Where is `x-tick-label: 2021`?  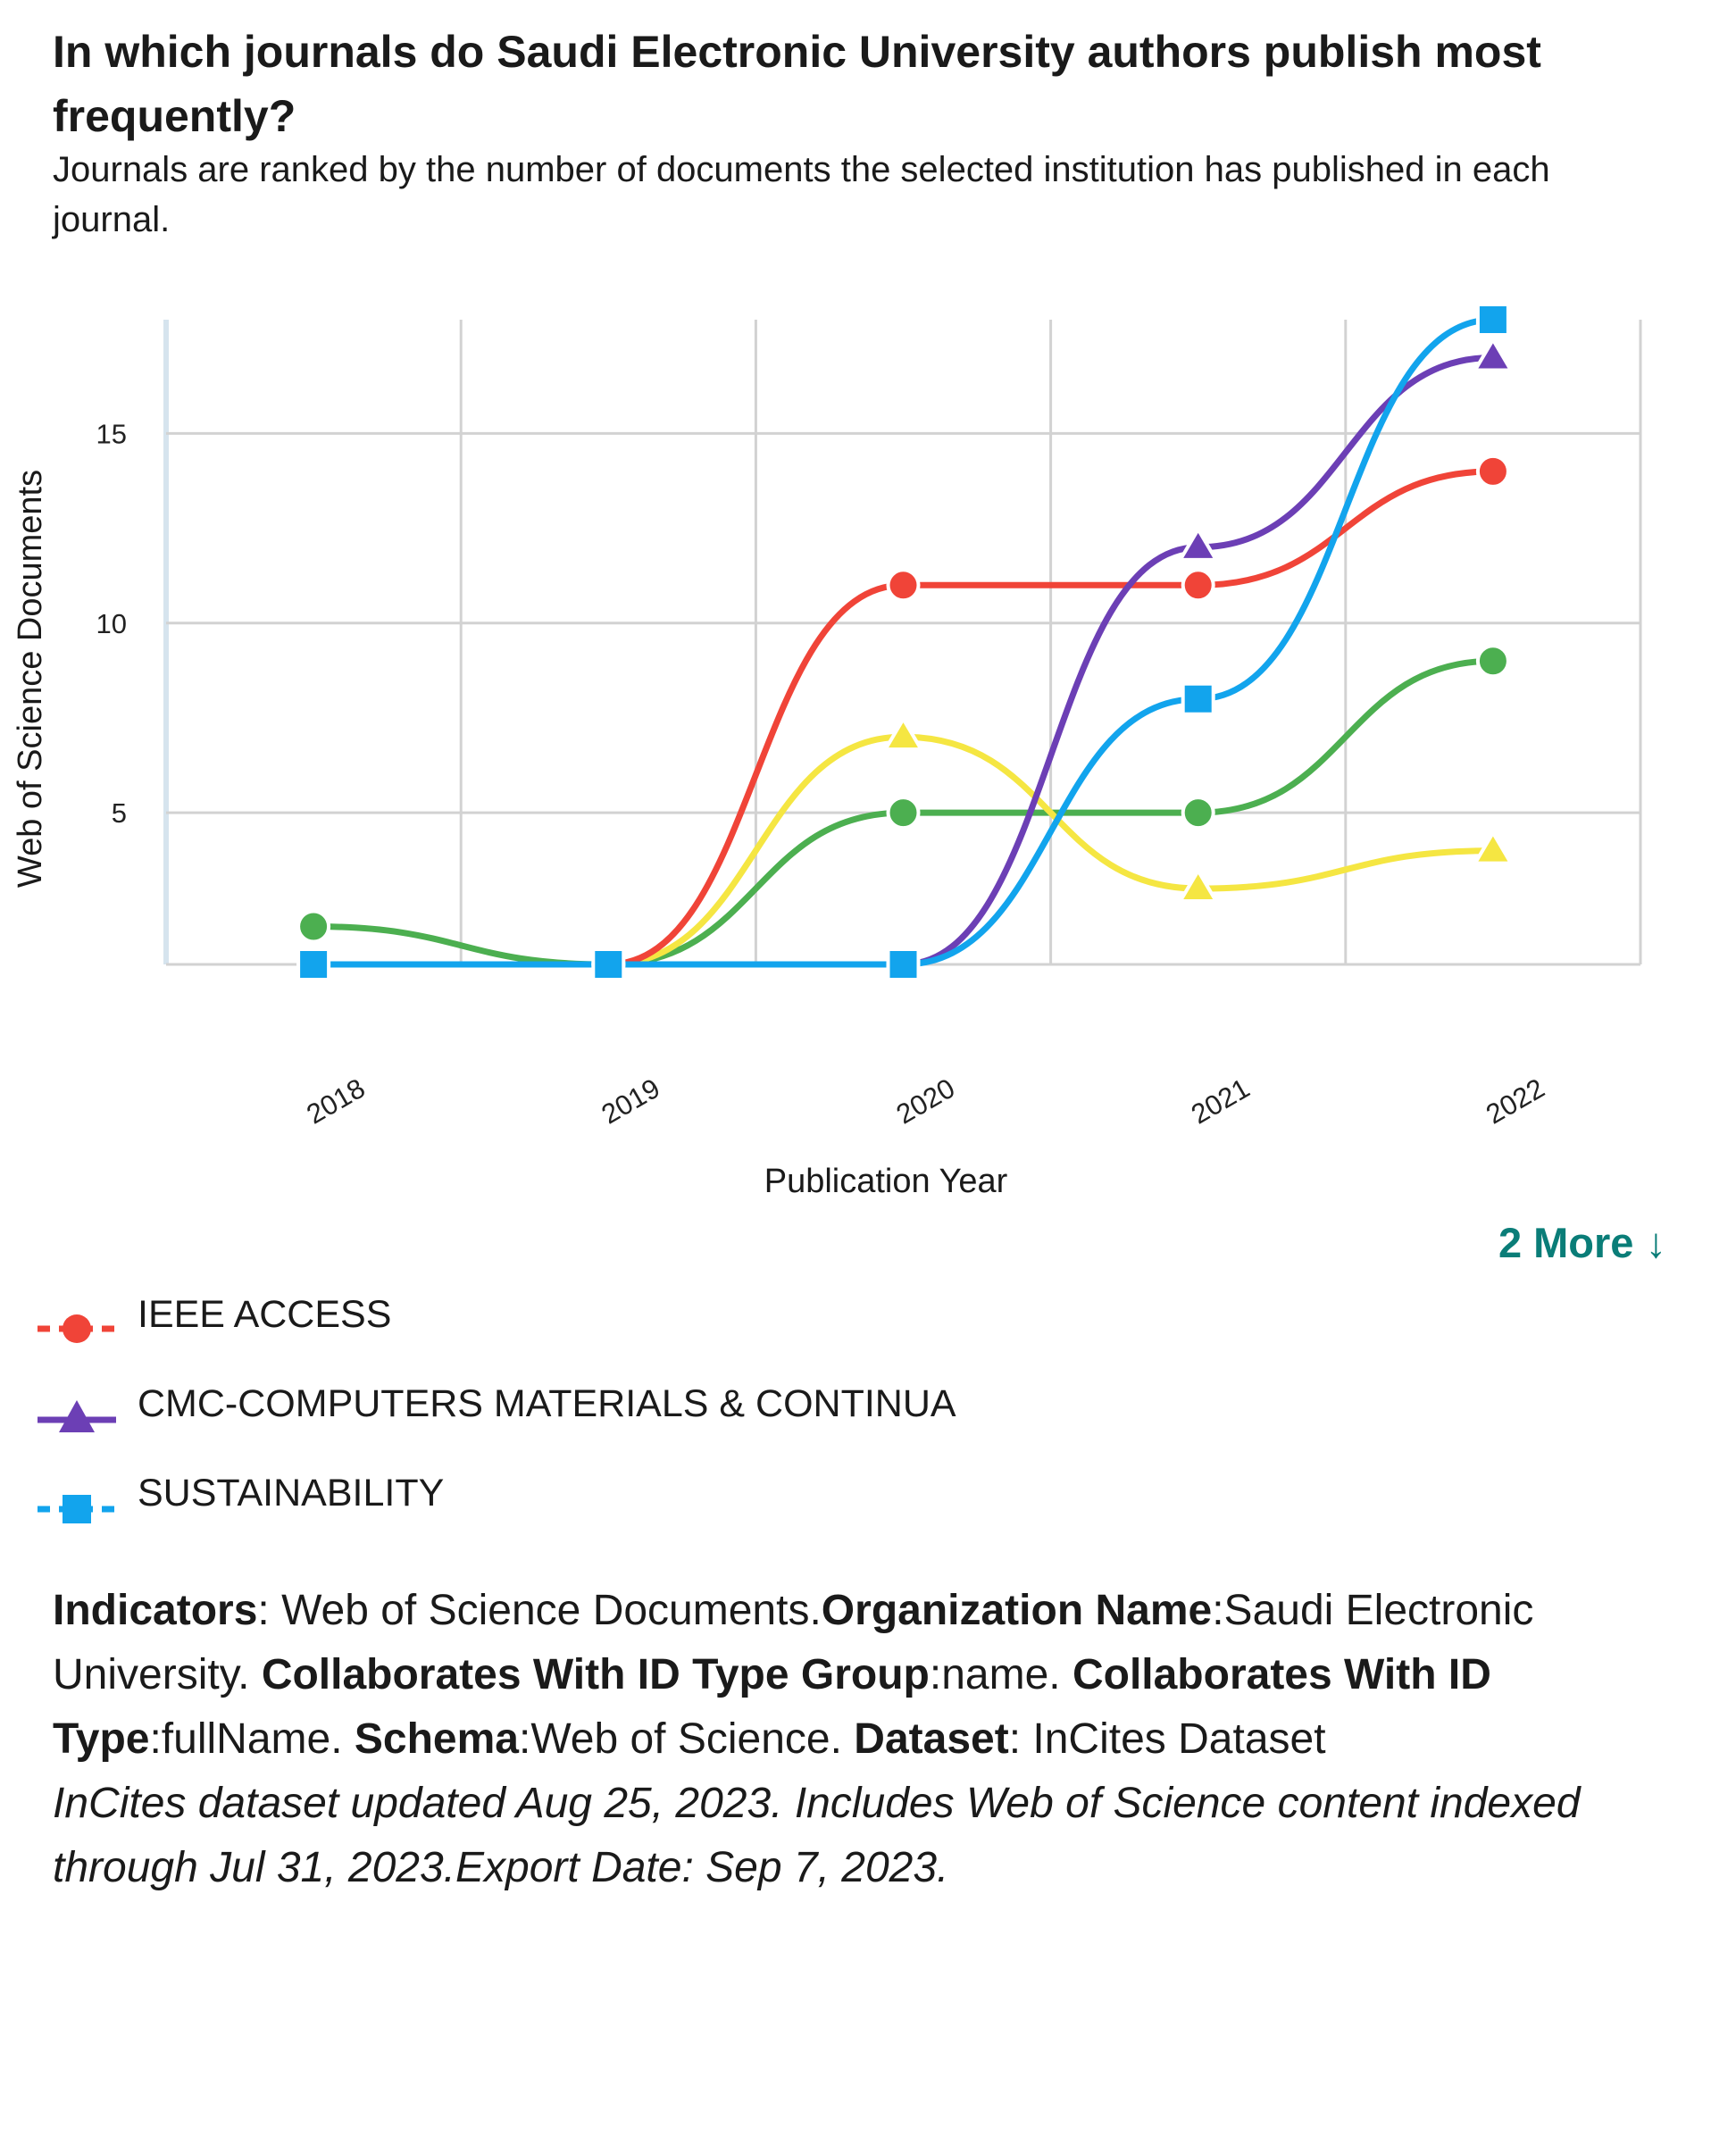
x-tick-label: 2021 is located at coordinates (1220, 1101).